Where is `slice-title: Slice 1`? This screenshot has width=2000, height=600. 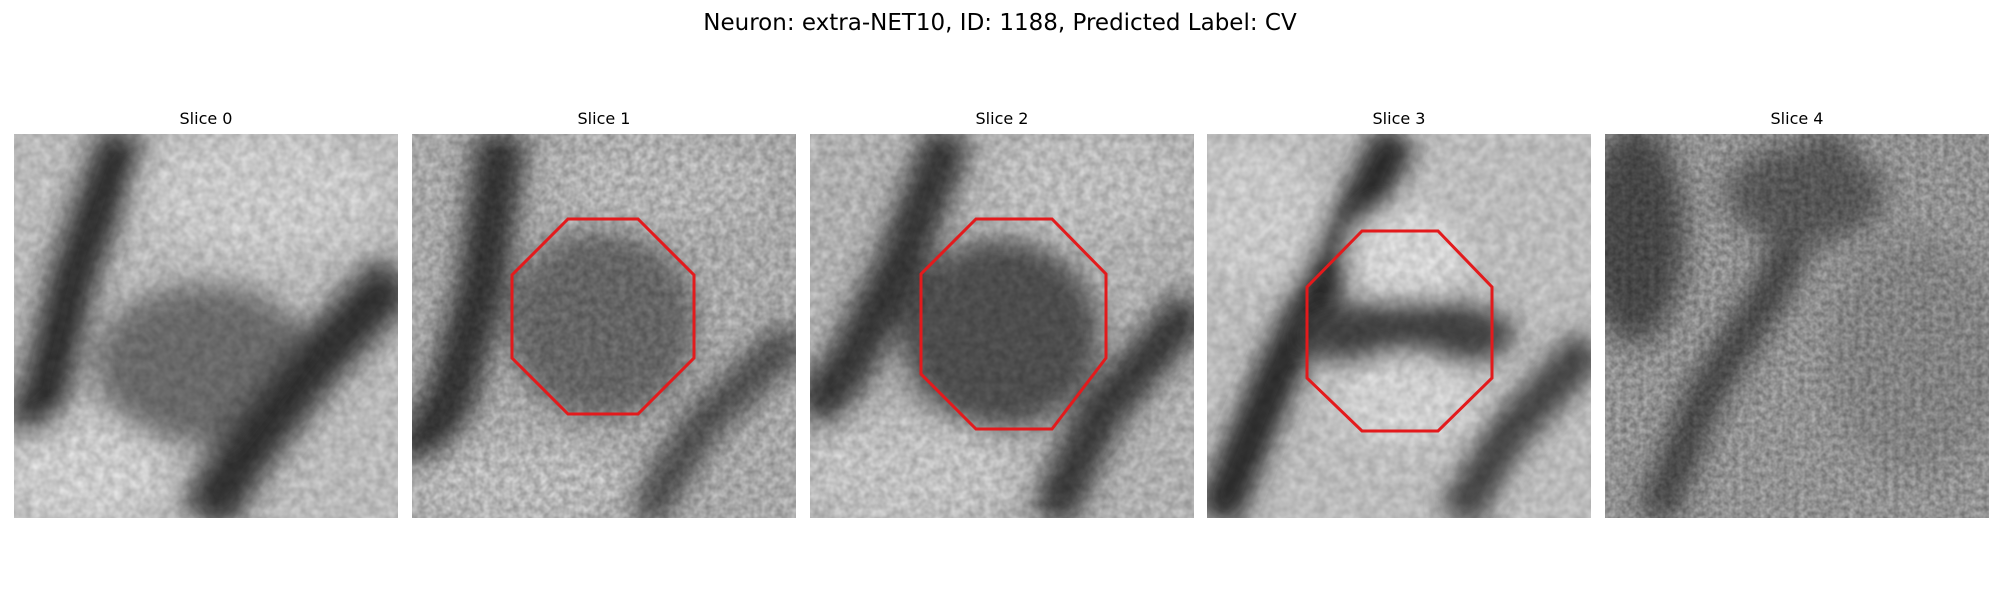
slice-title: Slice 1 is located at coordinates (604, 118).